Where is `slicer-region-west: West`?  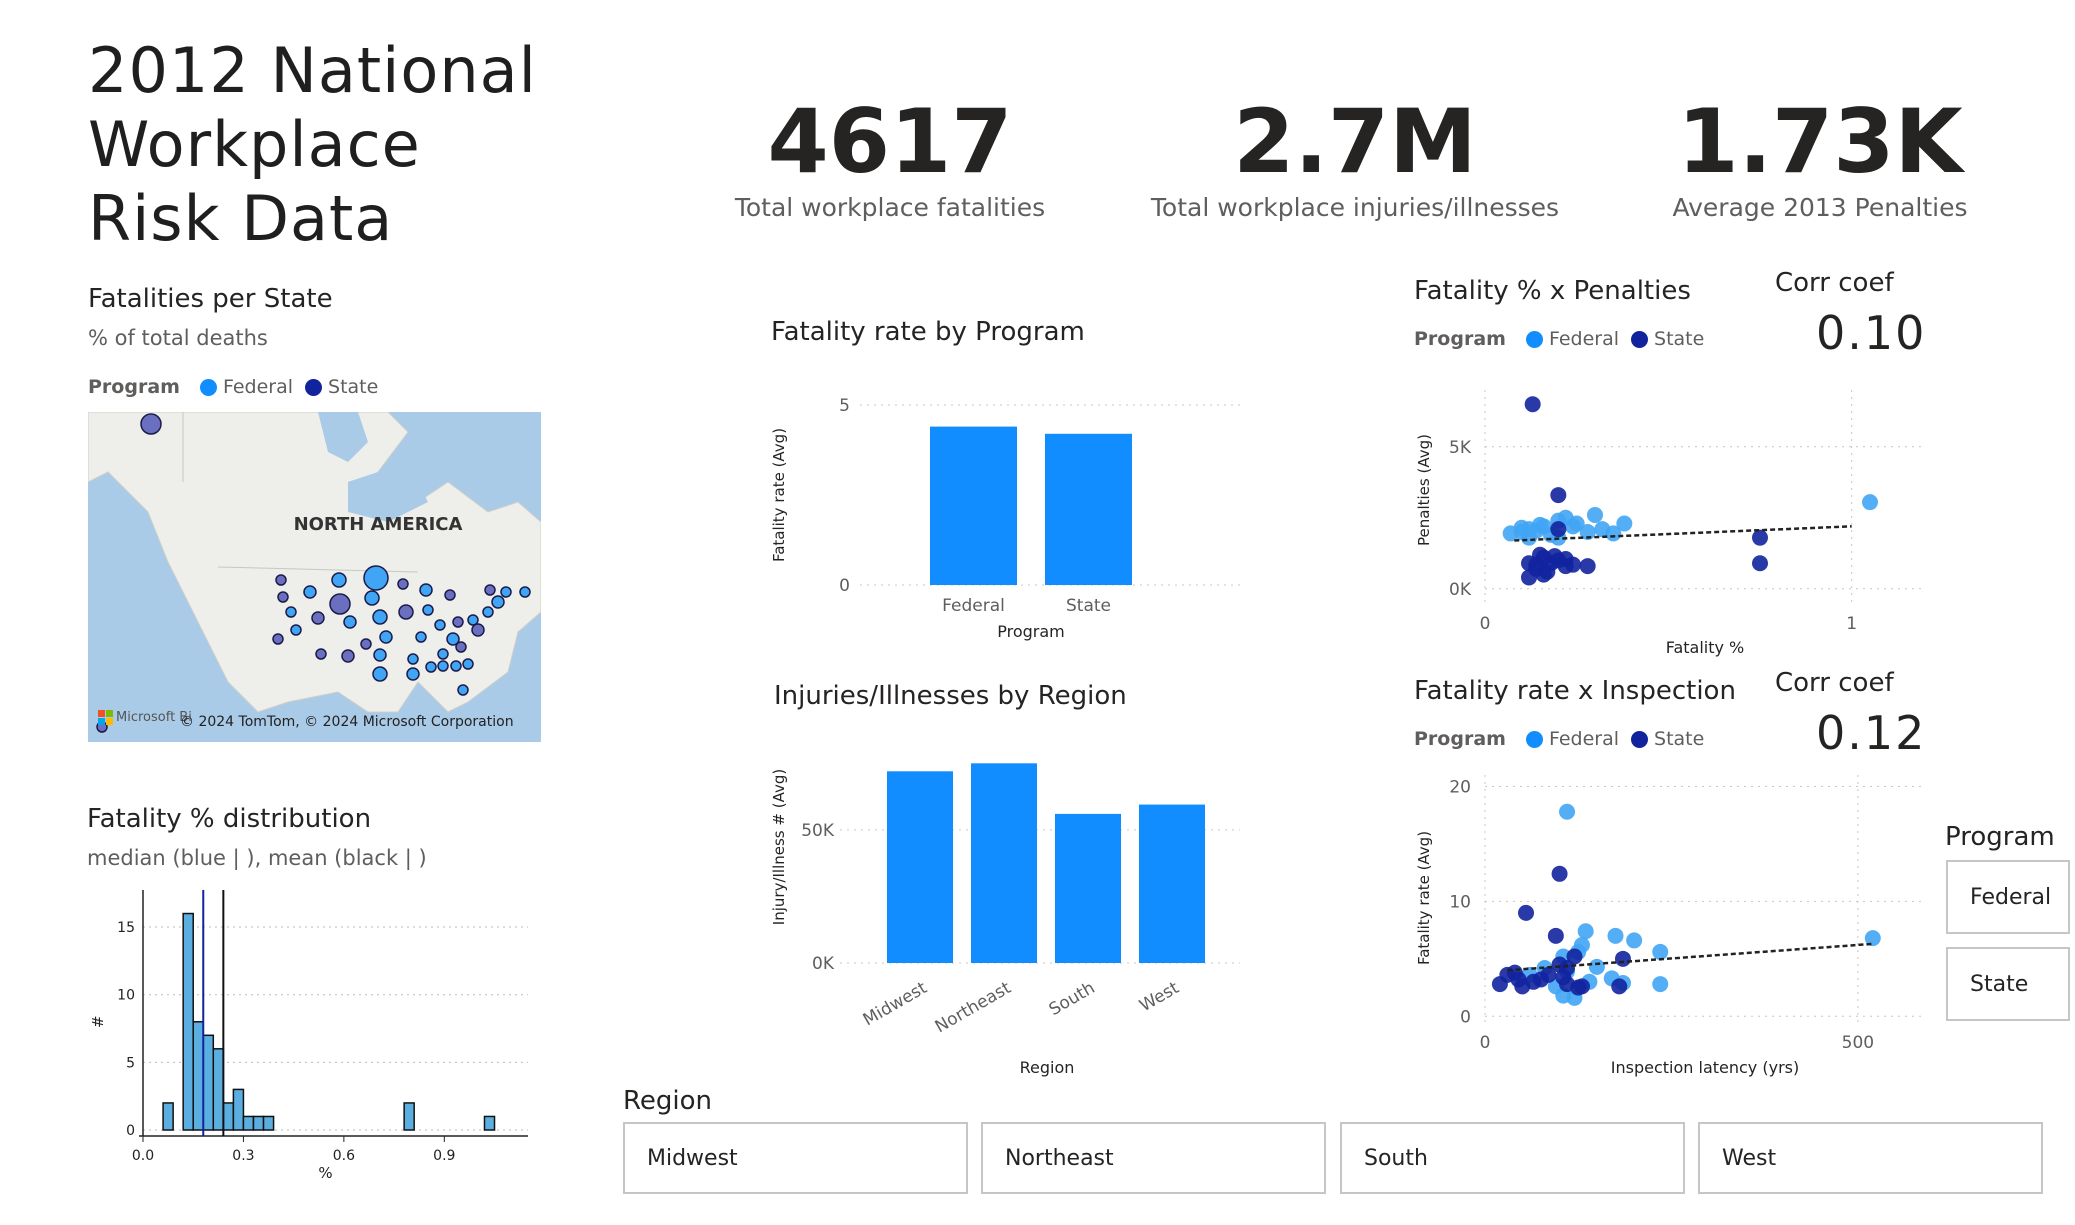
slicer-region-west: West is located at coordinates (1870, 1158).